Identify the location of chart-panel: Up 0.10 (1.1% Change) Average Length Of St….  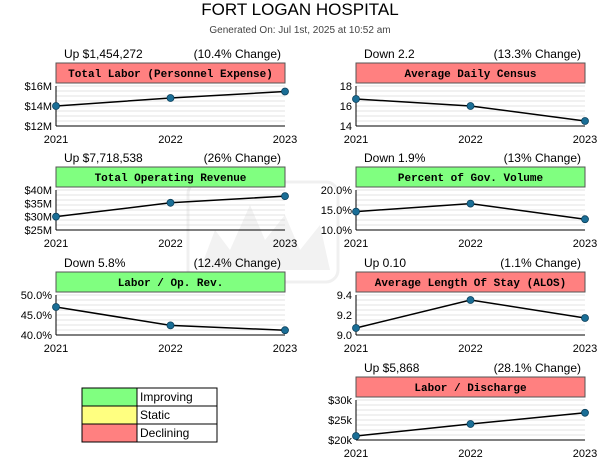
(467, 305).